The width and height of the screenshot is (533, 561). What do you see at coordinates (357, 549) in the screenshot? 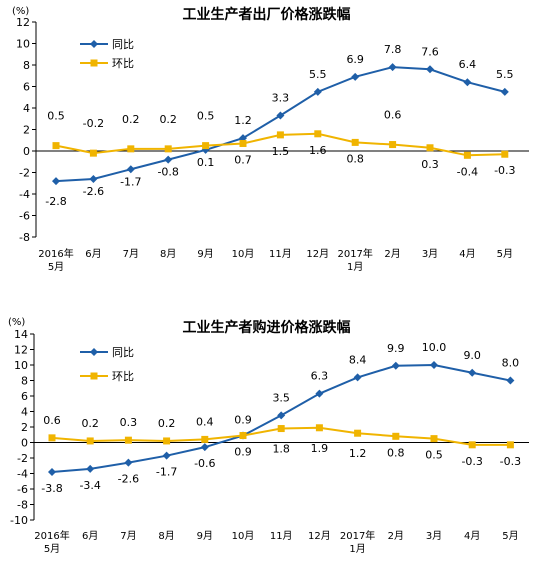
I see `x-tick-label: 1月` at bounding box center [357, 549].